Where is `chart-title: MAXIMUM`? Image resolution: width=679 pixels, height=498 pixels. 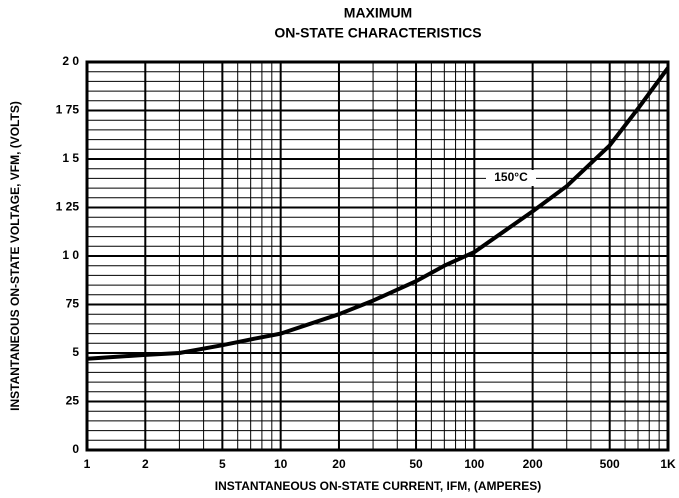 chart-title: MAXIMUM is located at coordinates (378, 13).